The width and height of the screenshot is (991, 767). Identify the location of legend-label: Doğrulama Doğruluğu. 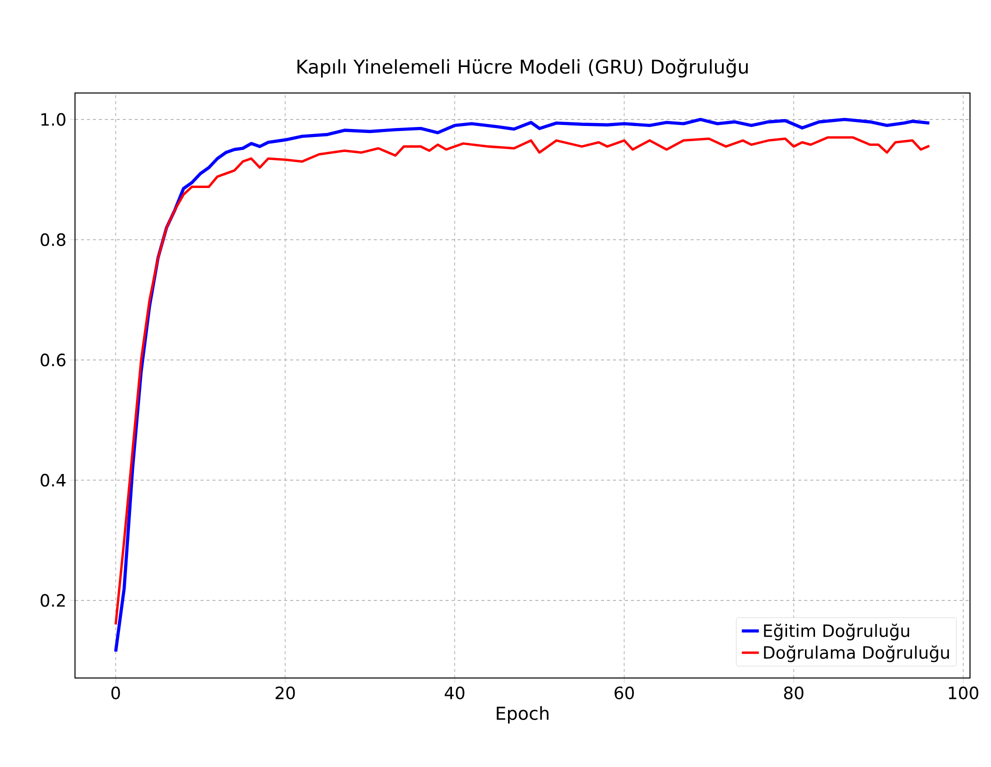
(856, 653).